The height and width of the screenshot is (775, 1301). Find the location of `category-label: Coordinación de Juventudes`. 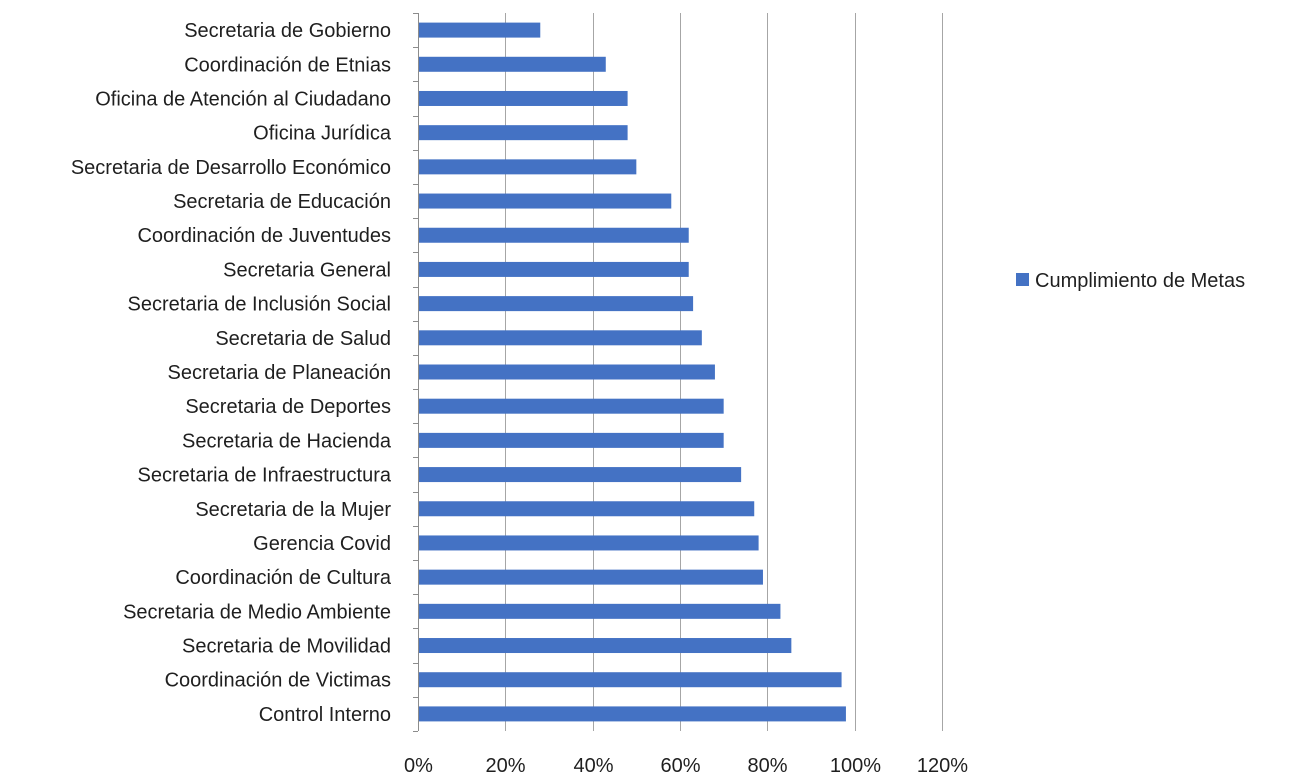

category-label: Coordinación de Juventudes is located at coordinates (264, 236).